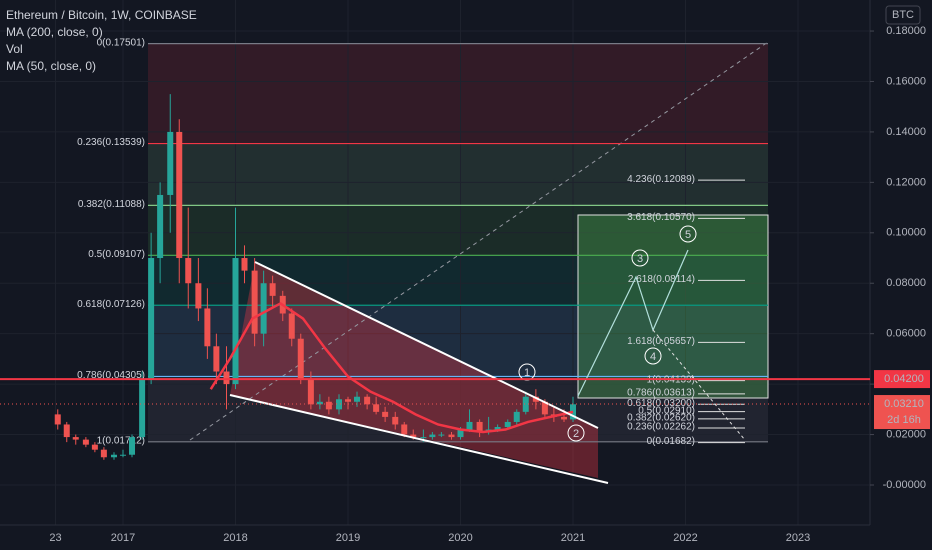 This screenshot has width=932, height=550. I want to click on channel-bottom, so click(419, 439).